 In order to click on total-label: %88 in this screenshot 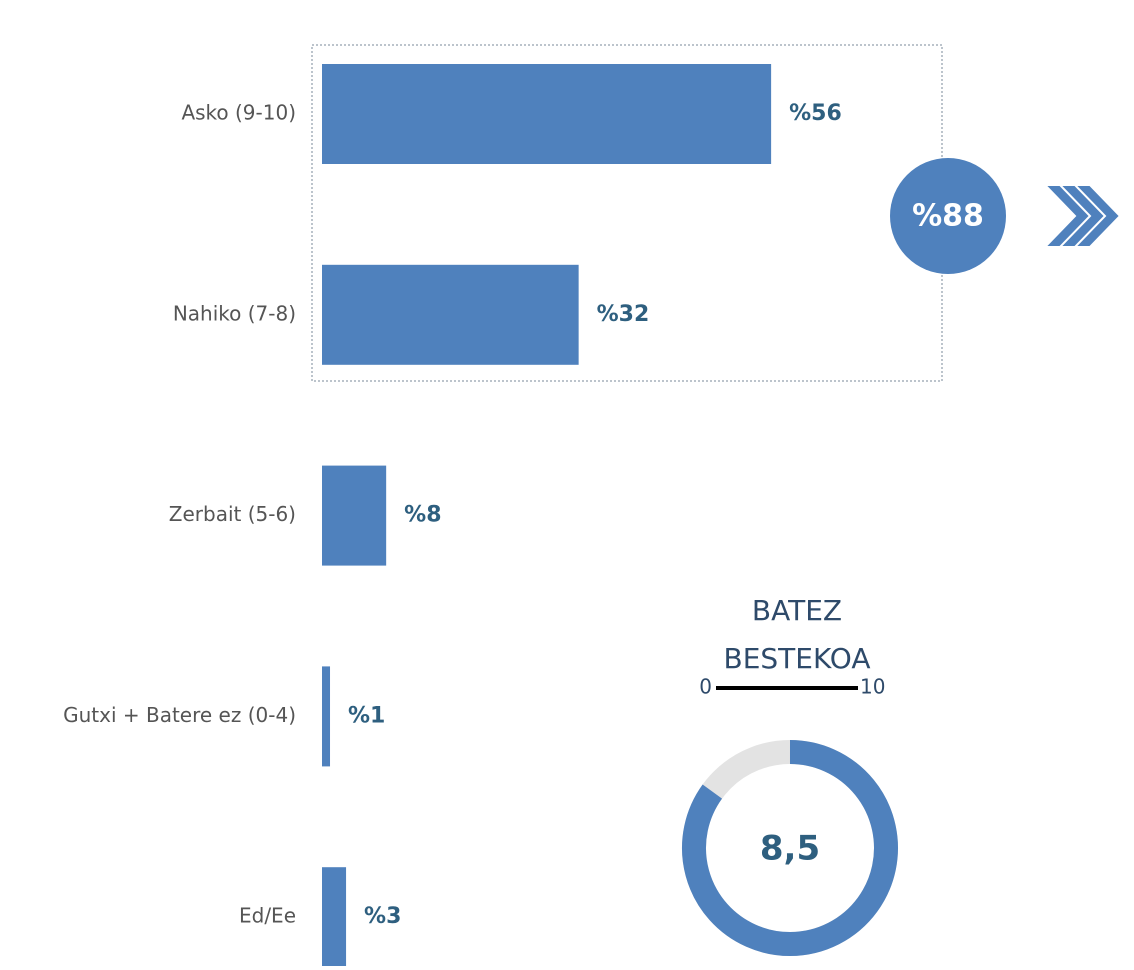, I will do `click(948, 216)`.